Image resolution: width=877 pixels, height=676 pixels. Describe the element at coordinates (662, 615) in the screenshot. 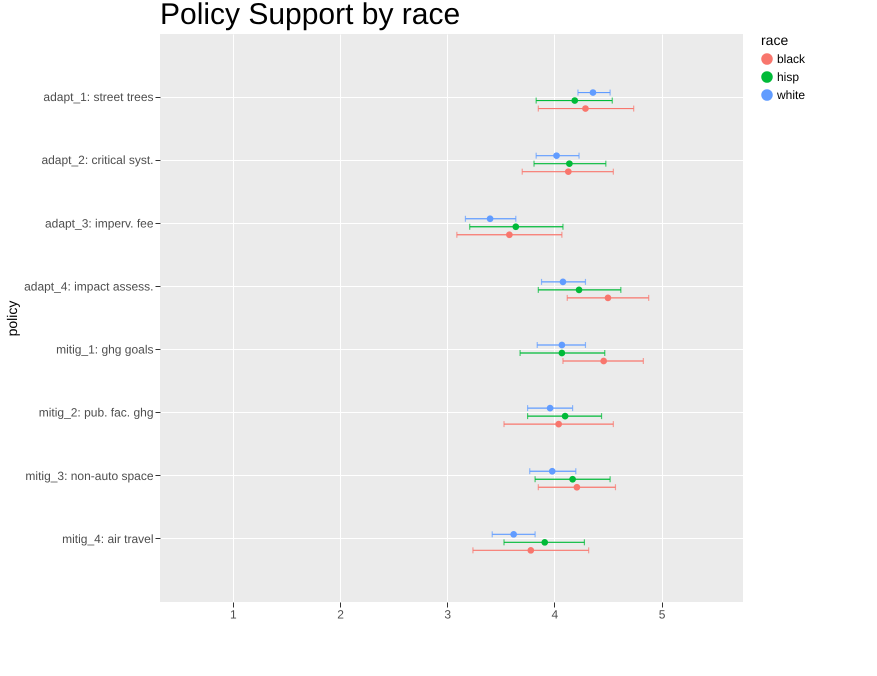

I see `x-tick-label: 5` at that location.